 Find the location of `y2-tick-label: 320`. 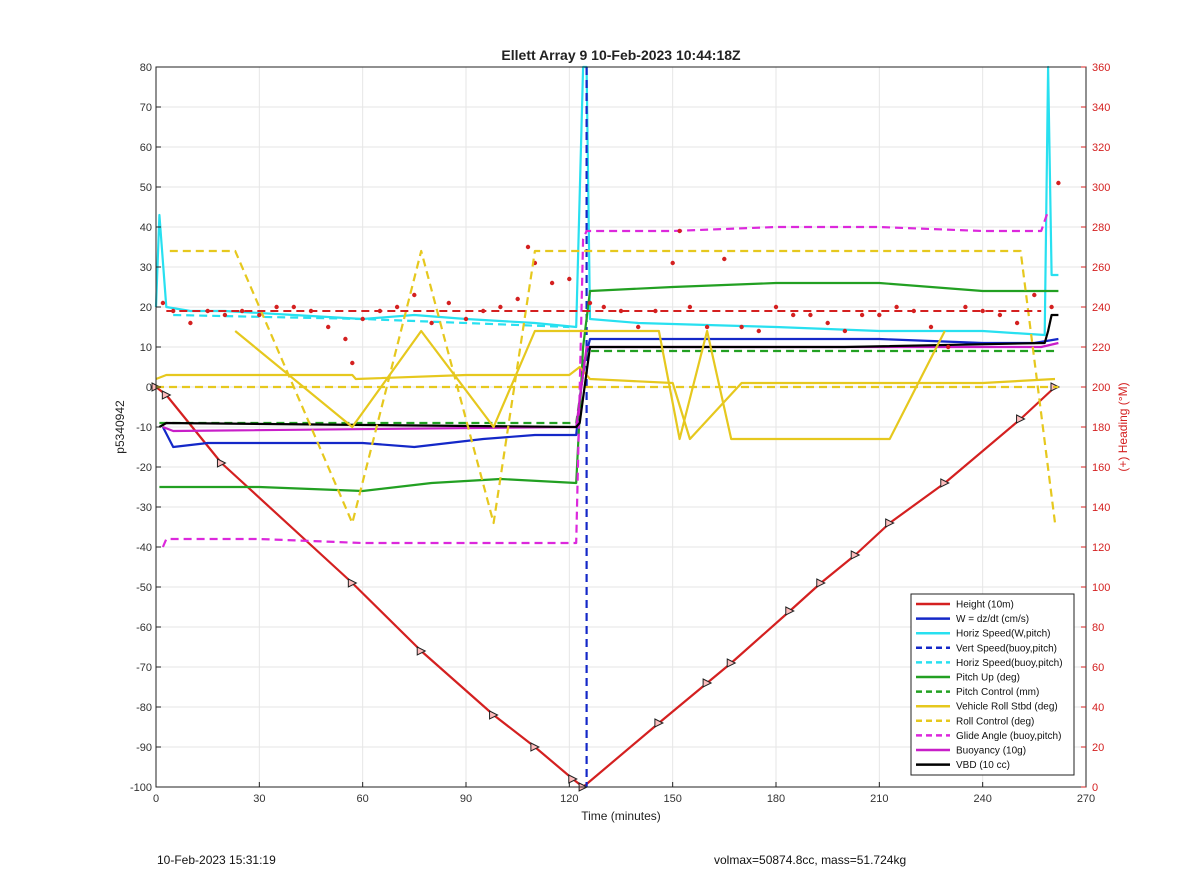

y2-tick-label: 320 is located at coordinates (1101, 148).